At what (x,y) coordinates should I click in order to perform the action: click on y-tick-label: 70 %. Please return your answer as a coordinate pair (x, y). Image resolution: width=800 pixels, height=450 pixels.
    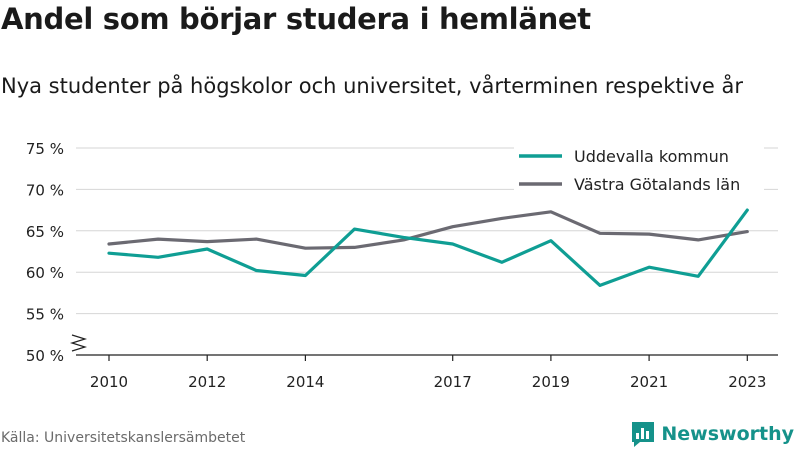
    Looking at the image, I should click on (45, 190).